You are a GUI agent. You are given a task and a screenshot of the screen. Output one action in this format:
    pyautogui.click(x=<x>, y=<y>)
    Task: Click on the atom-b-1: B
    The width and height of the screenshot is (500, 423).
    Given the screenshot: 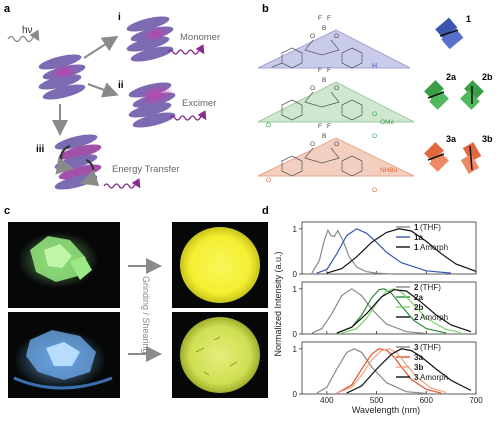 What is the action you would take?
    pyautogui.click(x=324, y=28)
    